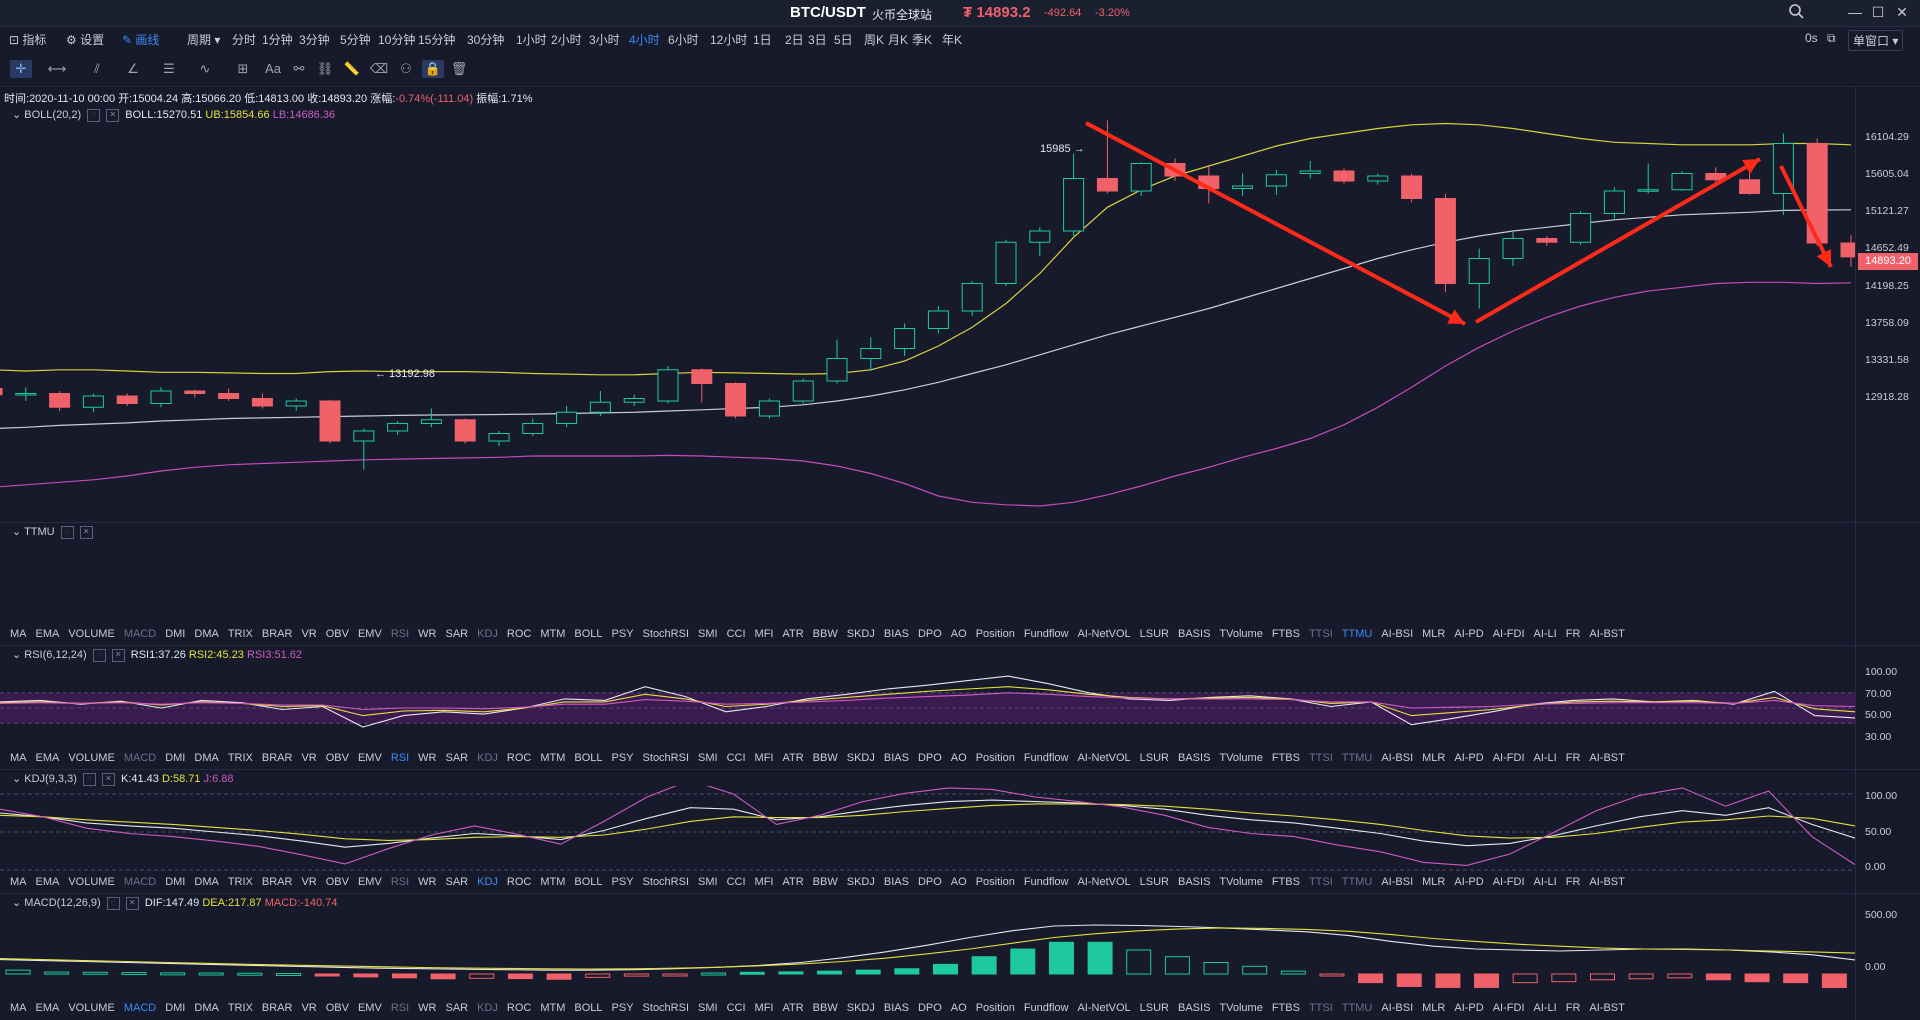 The height and width of the screenshot is (1020, 1920). What do you see at coordinates (325, 68) in the screenshot?
I see `link-tool-icon: ⛓` at bounding box center [325, 68].